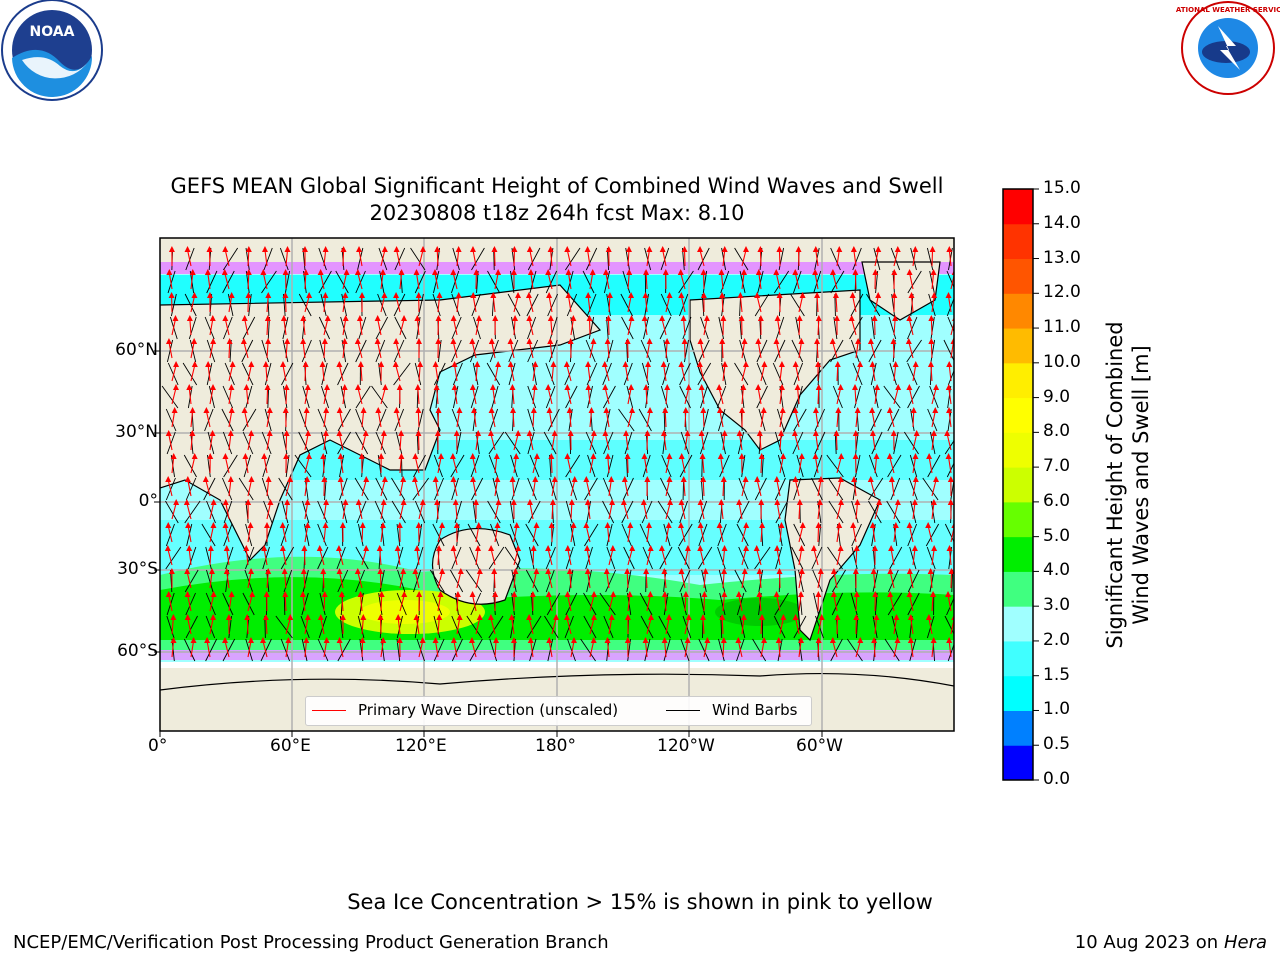 The width and height of the screenshot is (1280, 960). I want to click on colorbar-segment, so click(1018, 207).